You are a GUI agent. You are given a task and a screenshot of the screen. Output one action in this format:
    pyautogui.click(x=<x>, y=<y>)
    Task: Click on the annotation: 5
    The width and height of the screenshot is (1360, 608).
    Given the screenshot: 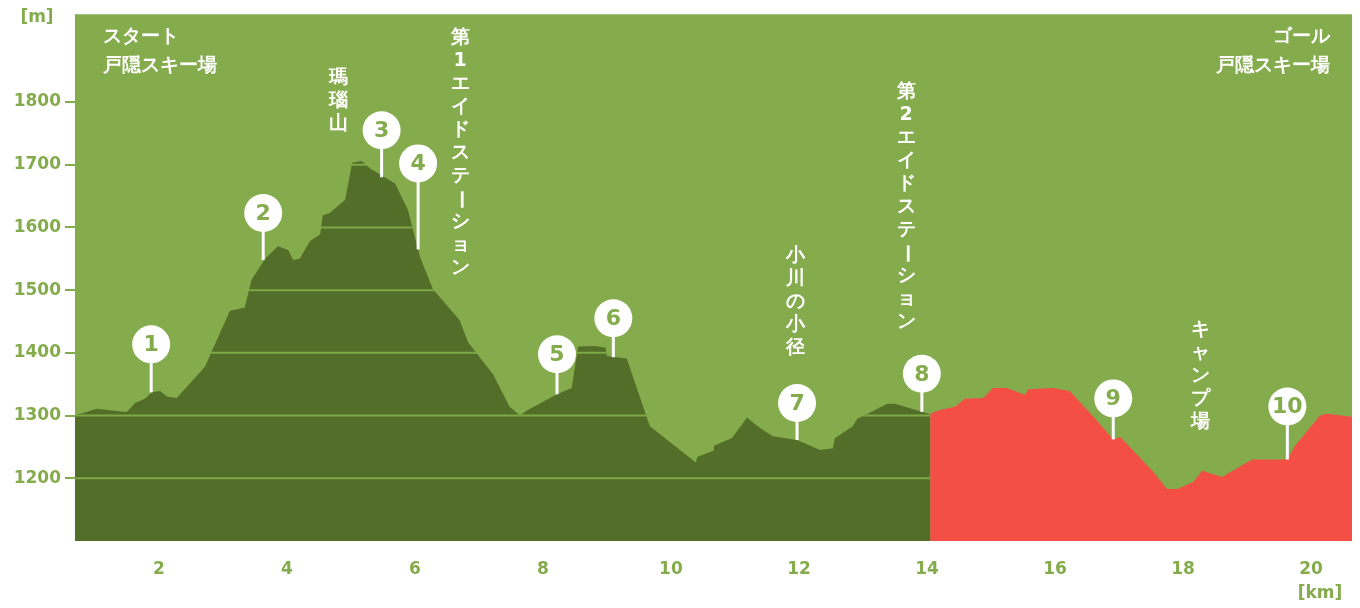 What is the action you would take?
    pyautogui.click(x=557, y=353)
    